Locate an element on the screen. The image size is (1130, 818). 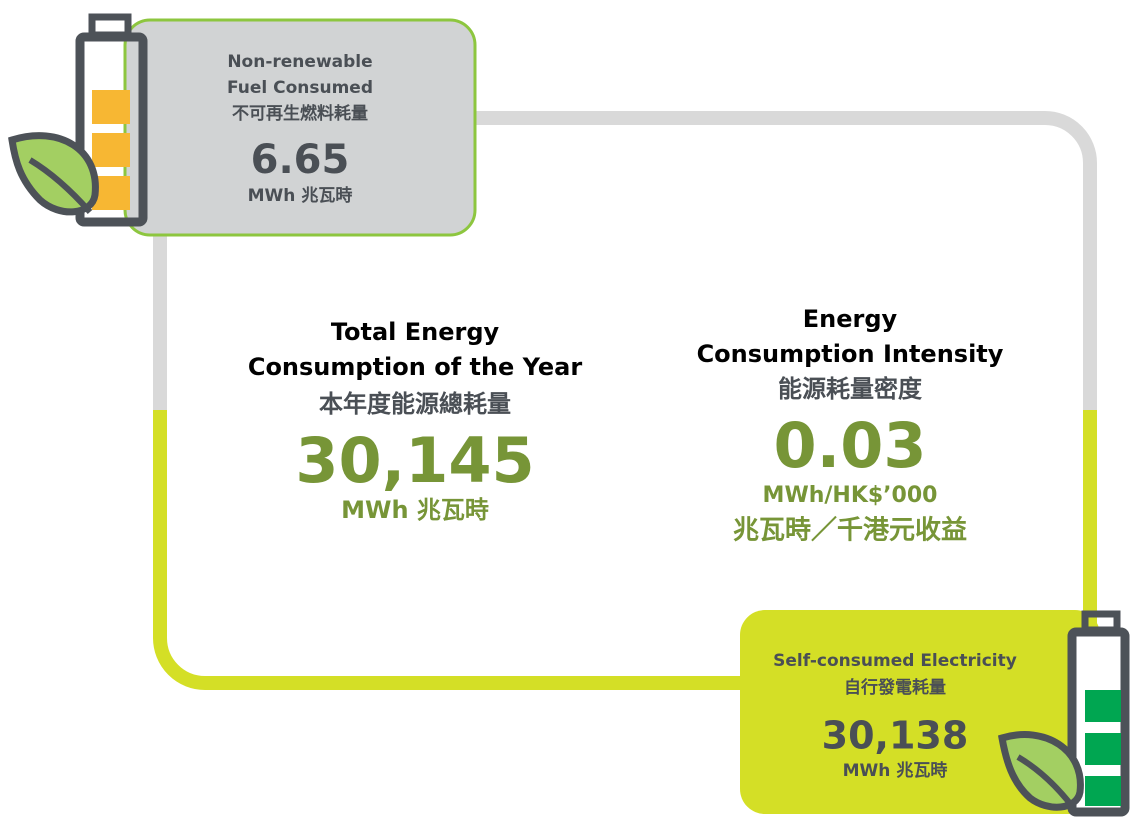
intensity-unit: MWh/HK$’000 is located at coordinates (850, 495).